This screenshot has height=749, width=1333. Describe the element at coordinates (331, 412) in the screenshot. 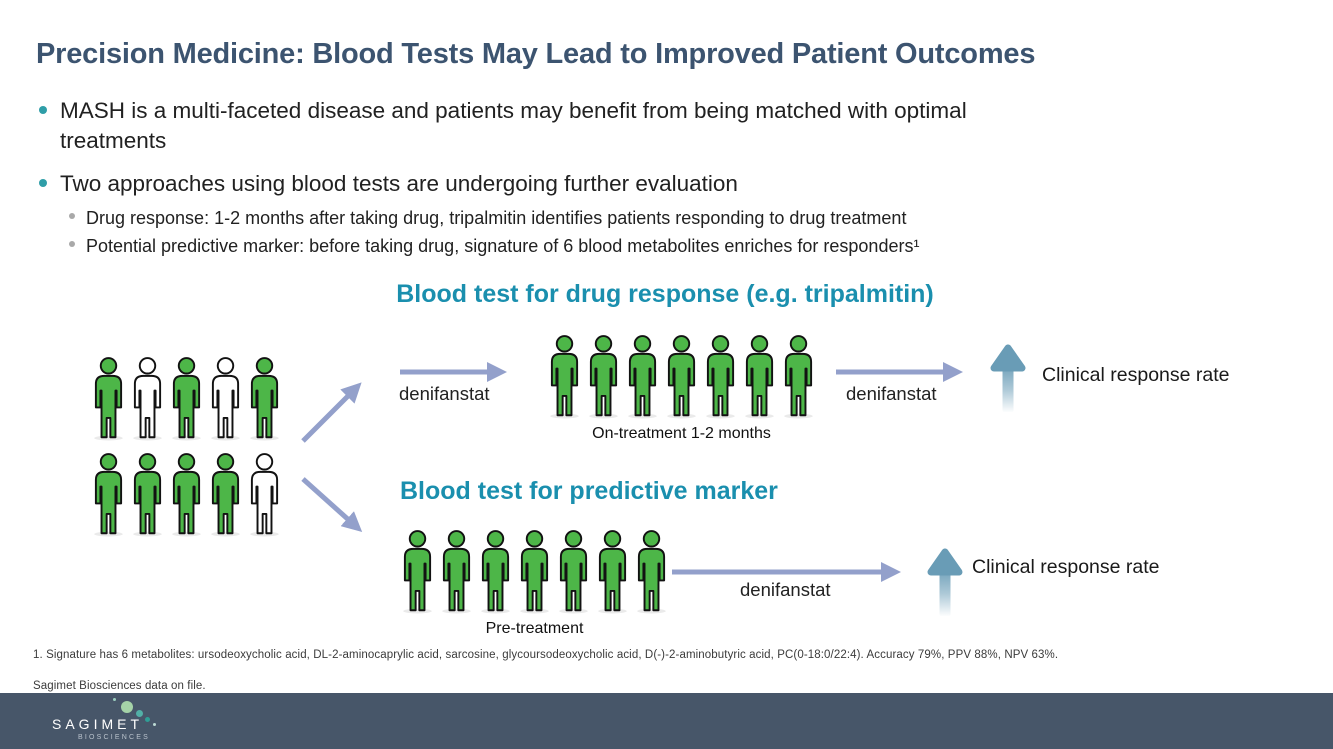

I see `branch-arrow-up-icon` at that location.